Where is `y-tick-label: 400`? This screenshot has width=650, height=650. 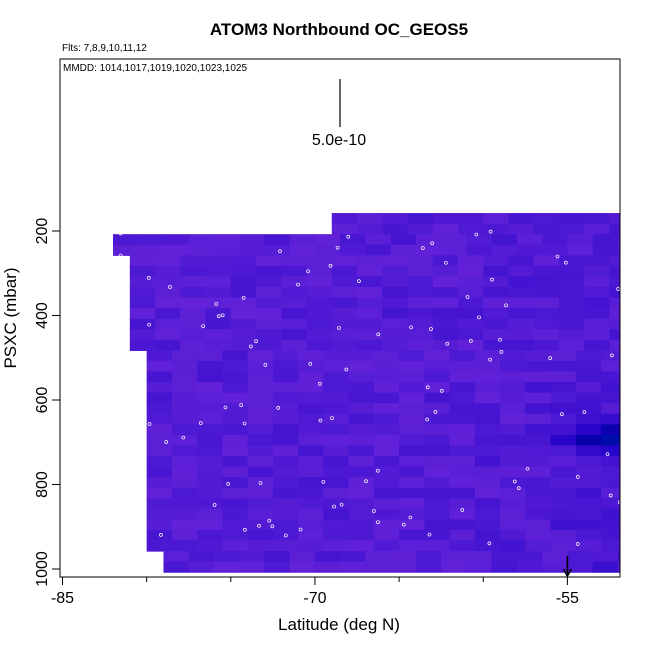 y-tick-label: 400 is located at coordinates (42, 315).